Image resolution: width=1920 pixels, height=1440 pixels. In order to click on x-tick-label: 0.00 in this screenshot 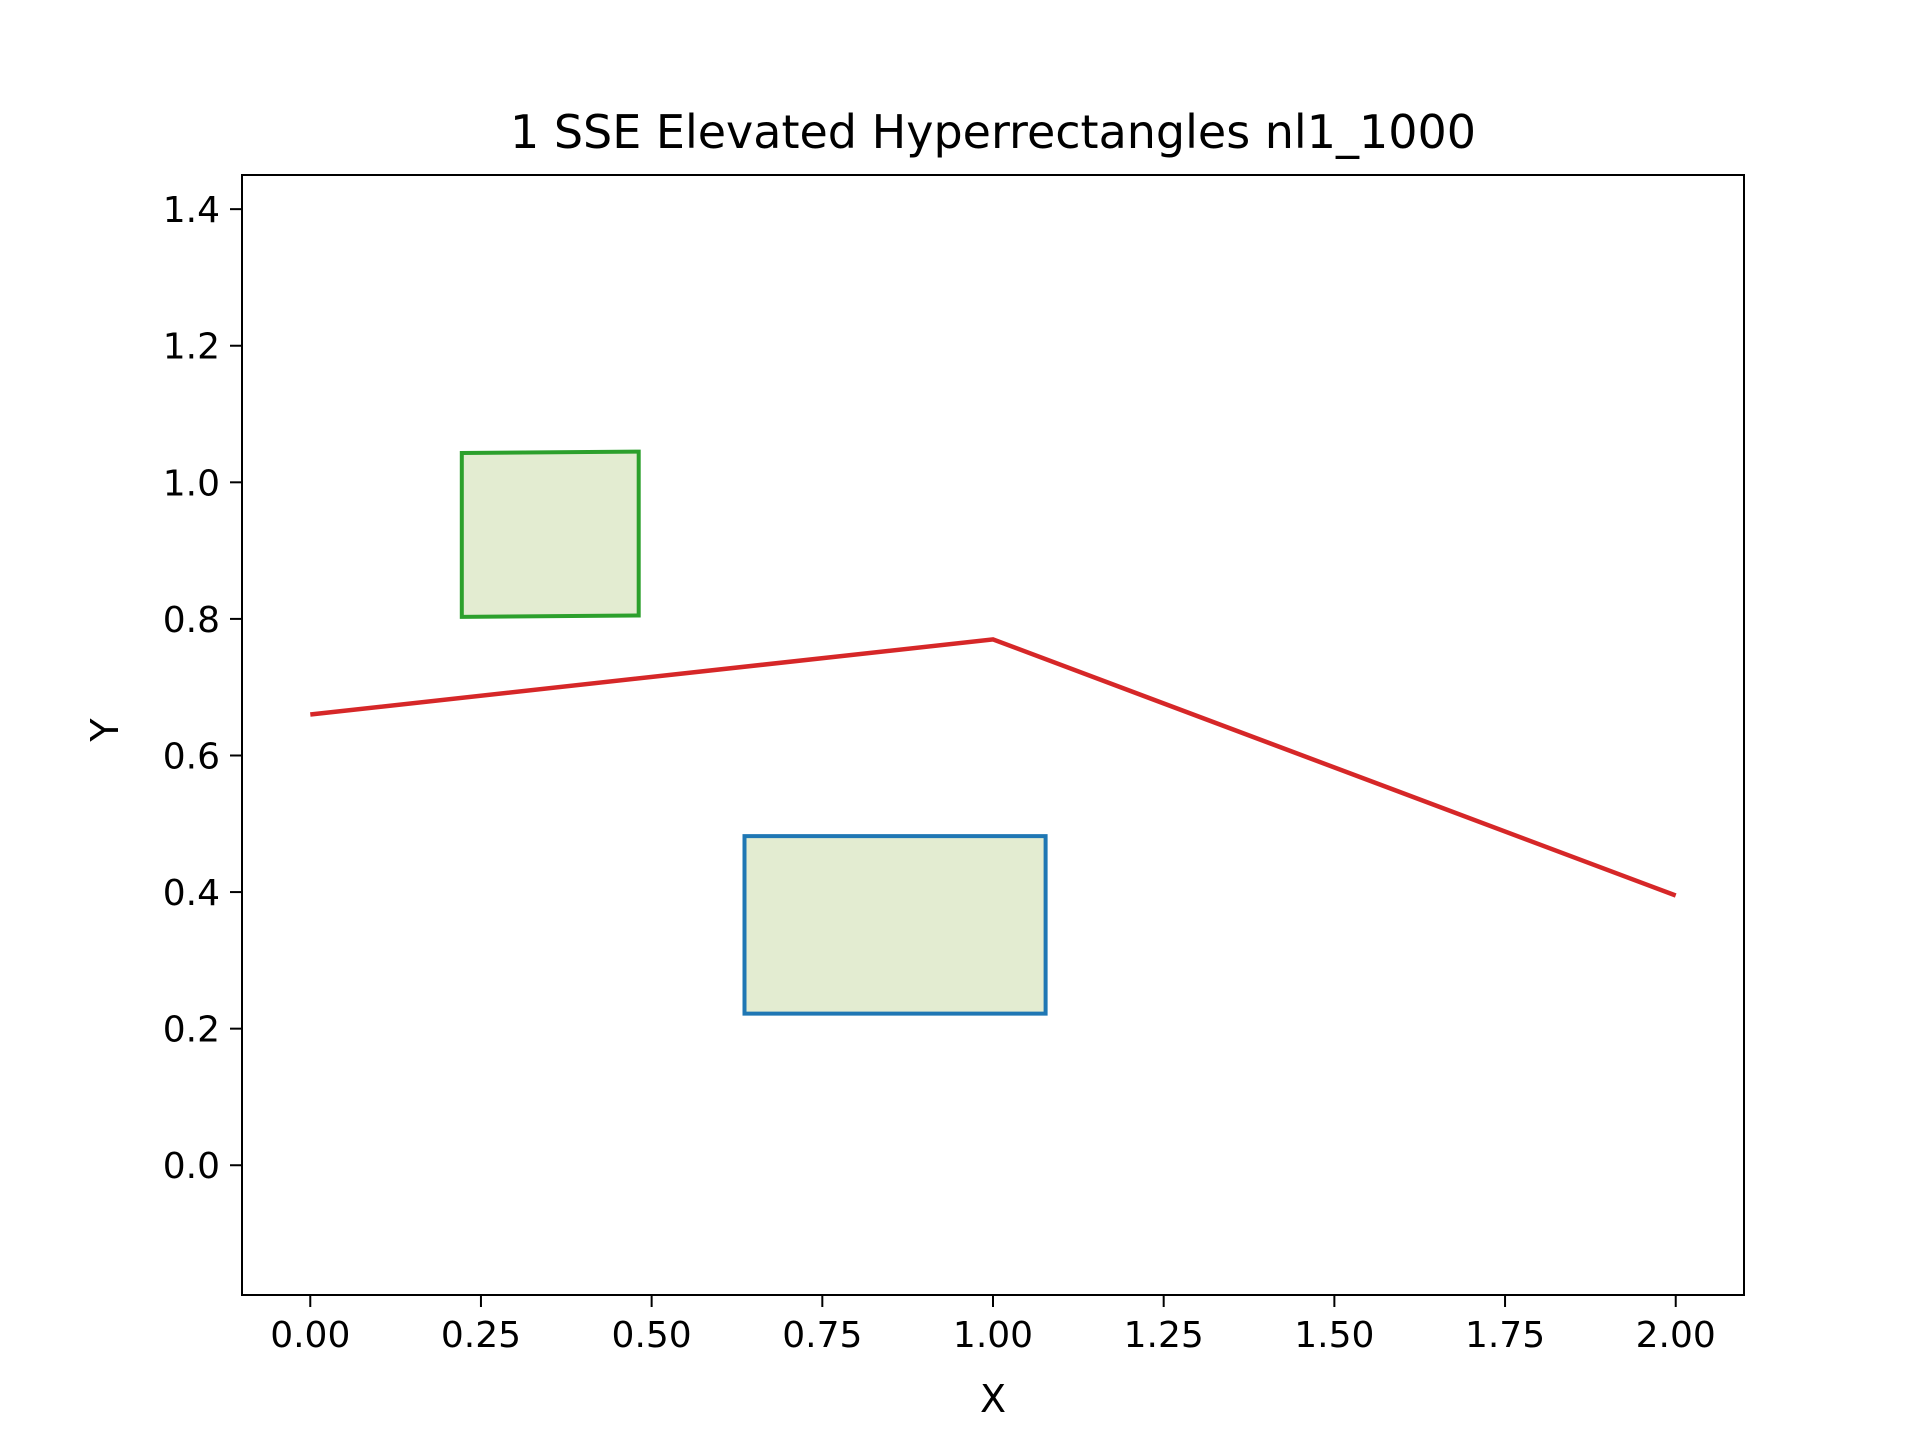, I will do `click(310, 1335)`.